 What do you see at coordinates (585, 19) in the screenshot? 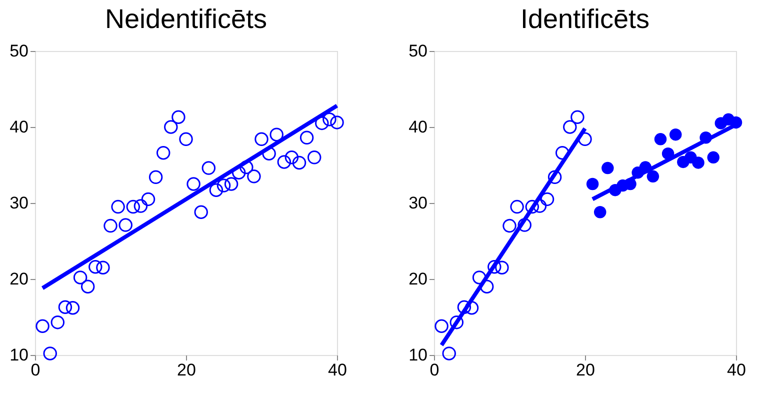
I see `chart-title: Identificēts` at bounding box center [585, 19].